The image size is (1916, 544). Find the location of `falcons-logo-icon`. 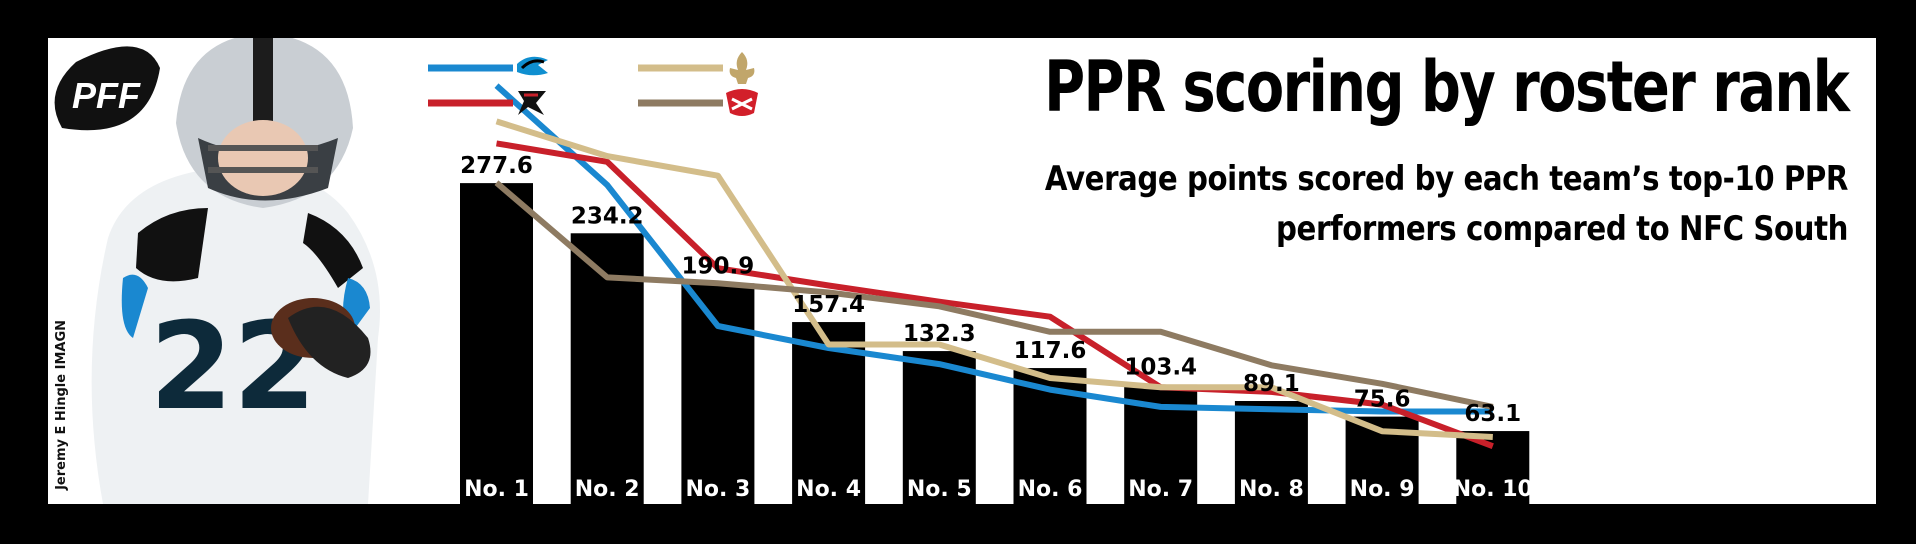

falcons-logo-icon is located at coordinates (532, 103).